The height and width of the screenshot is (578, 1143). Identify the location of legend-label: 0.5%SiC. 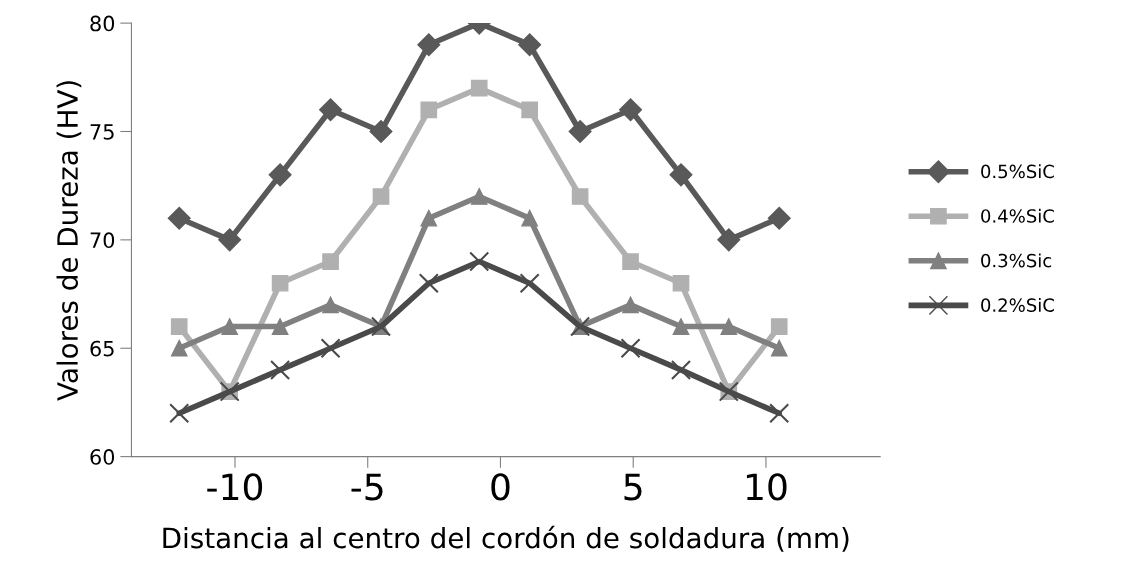
(1017, 171).